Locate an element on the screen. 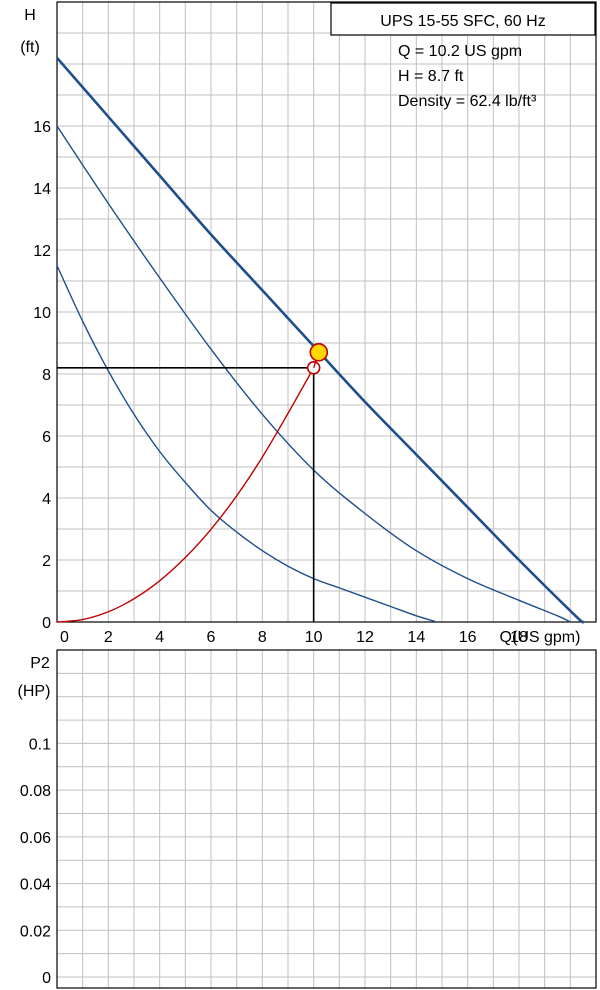  power-tick-label: 0 is located at coordinates (46, 978).